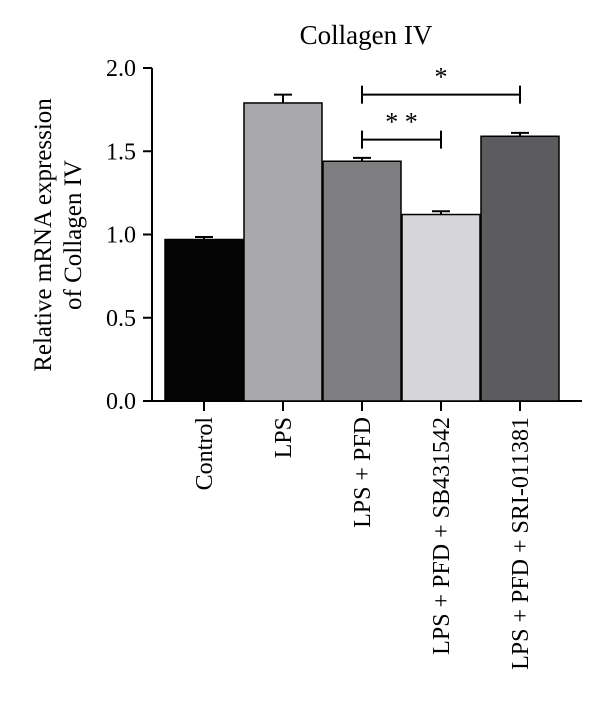 The image size is (600, 721). Describe the element at coordinates (441, 77) in the screenshot. I see `significance-label: *` at that location.